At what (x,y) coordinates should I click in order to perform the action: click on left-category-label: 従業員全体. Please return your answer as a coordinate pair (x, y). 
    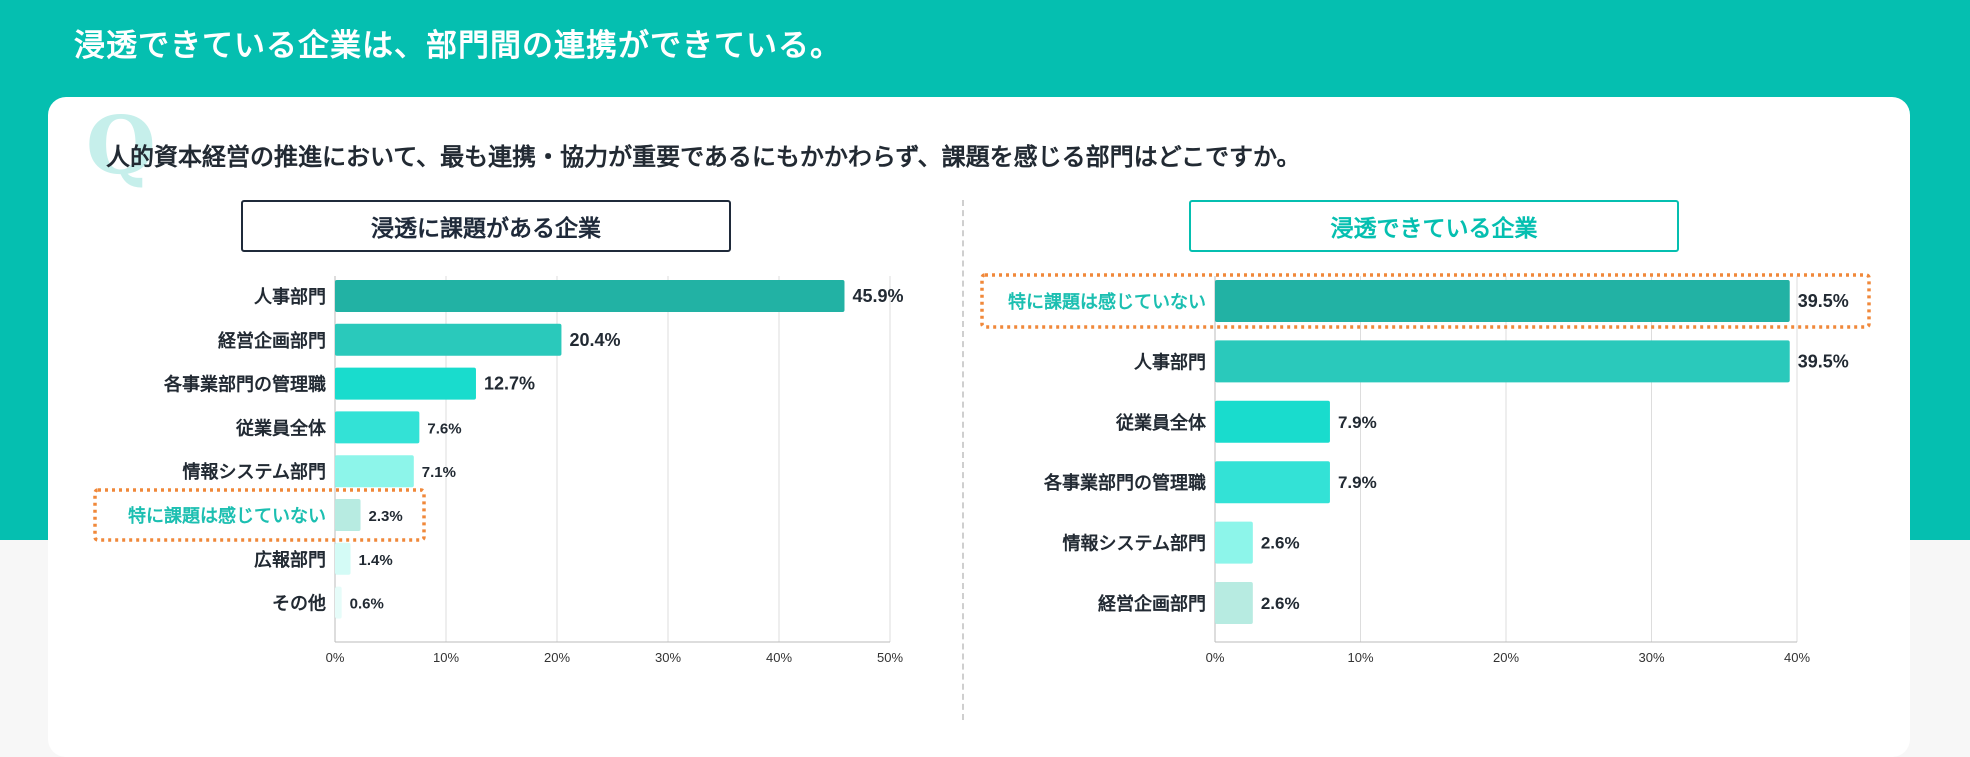
    Looking at the image, I should click on (281, 427).